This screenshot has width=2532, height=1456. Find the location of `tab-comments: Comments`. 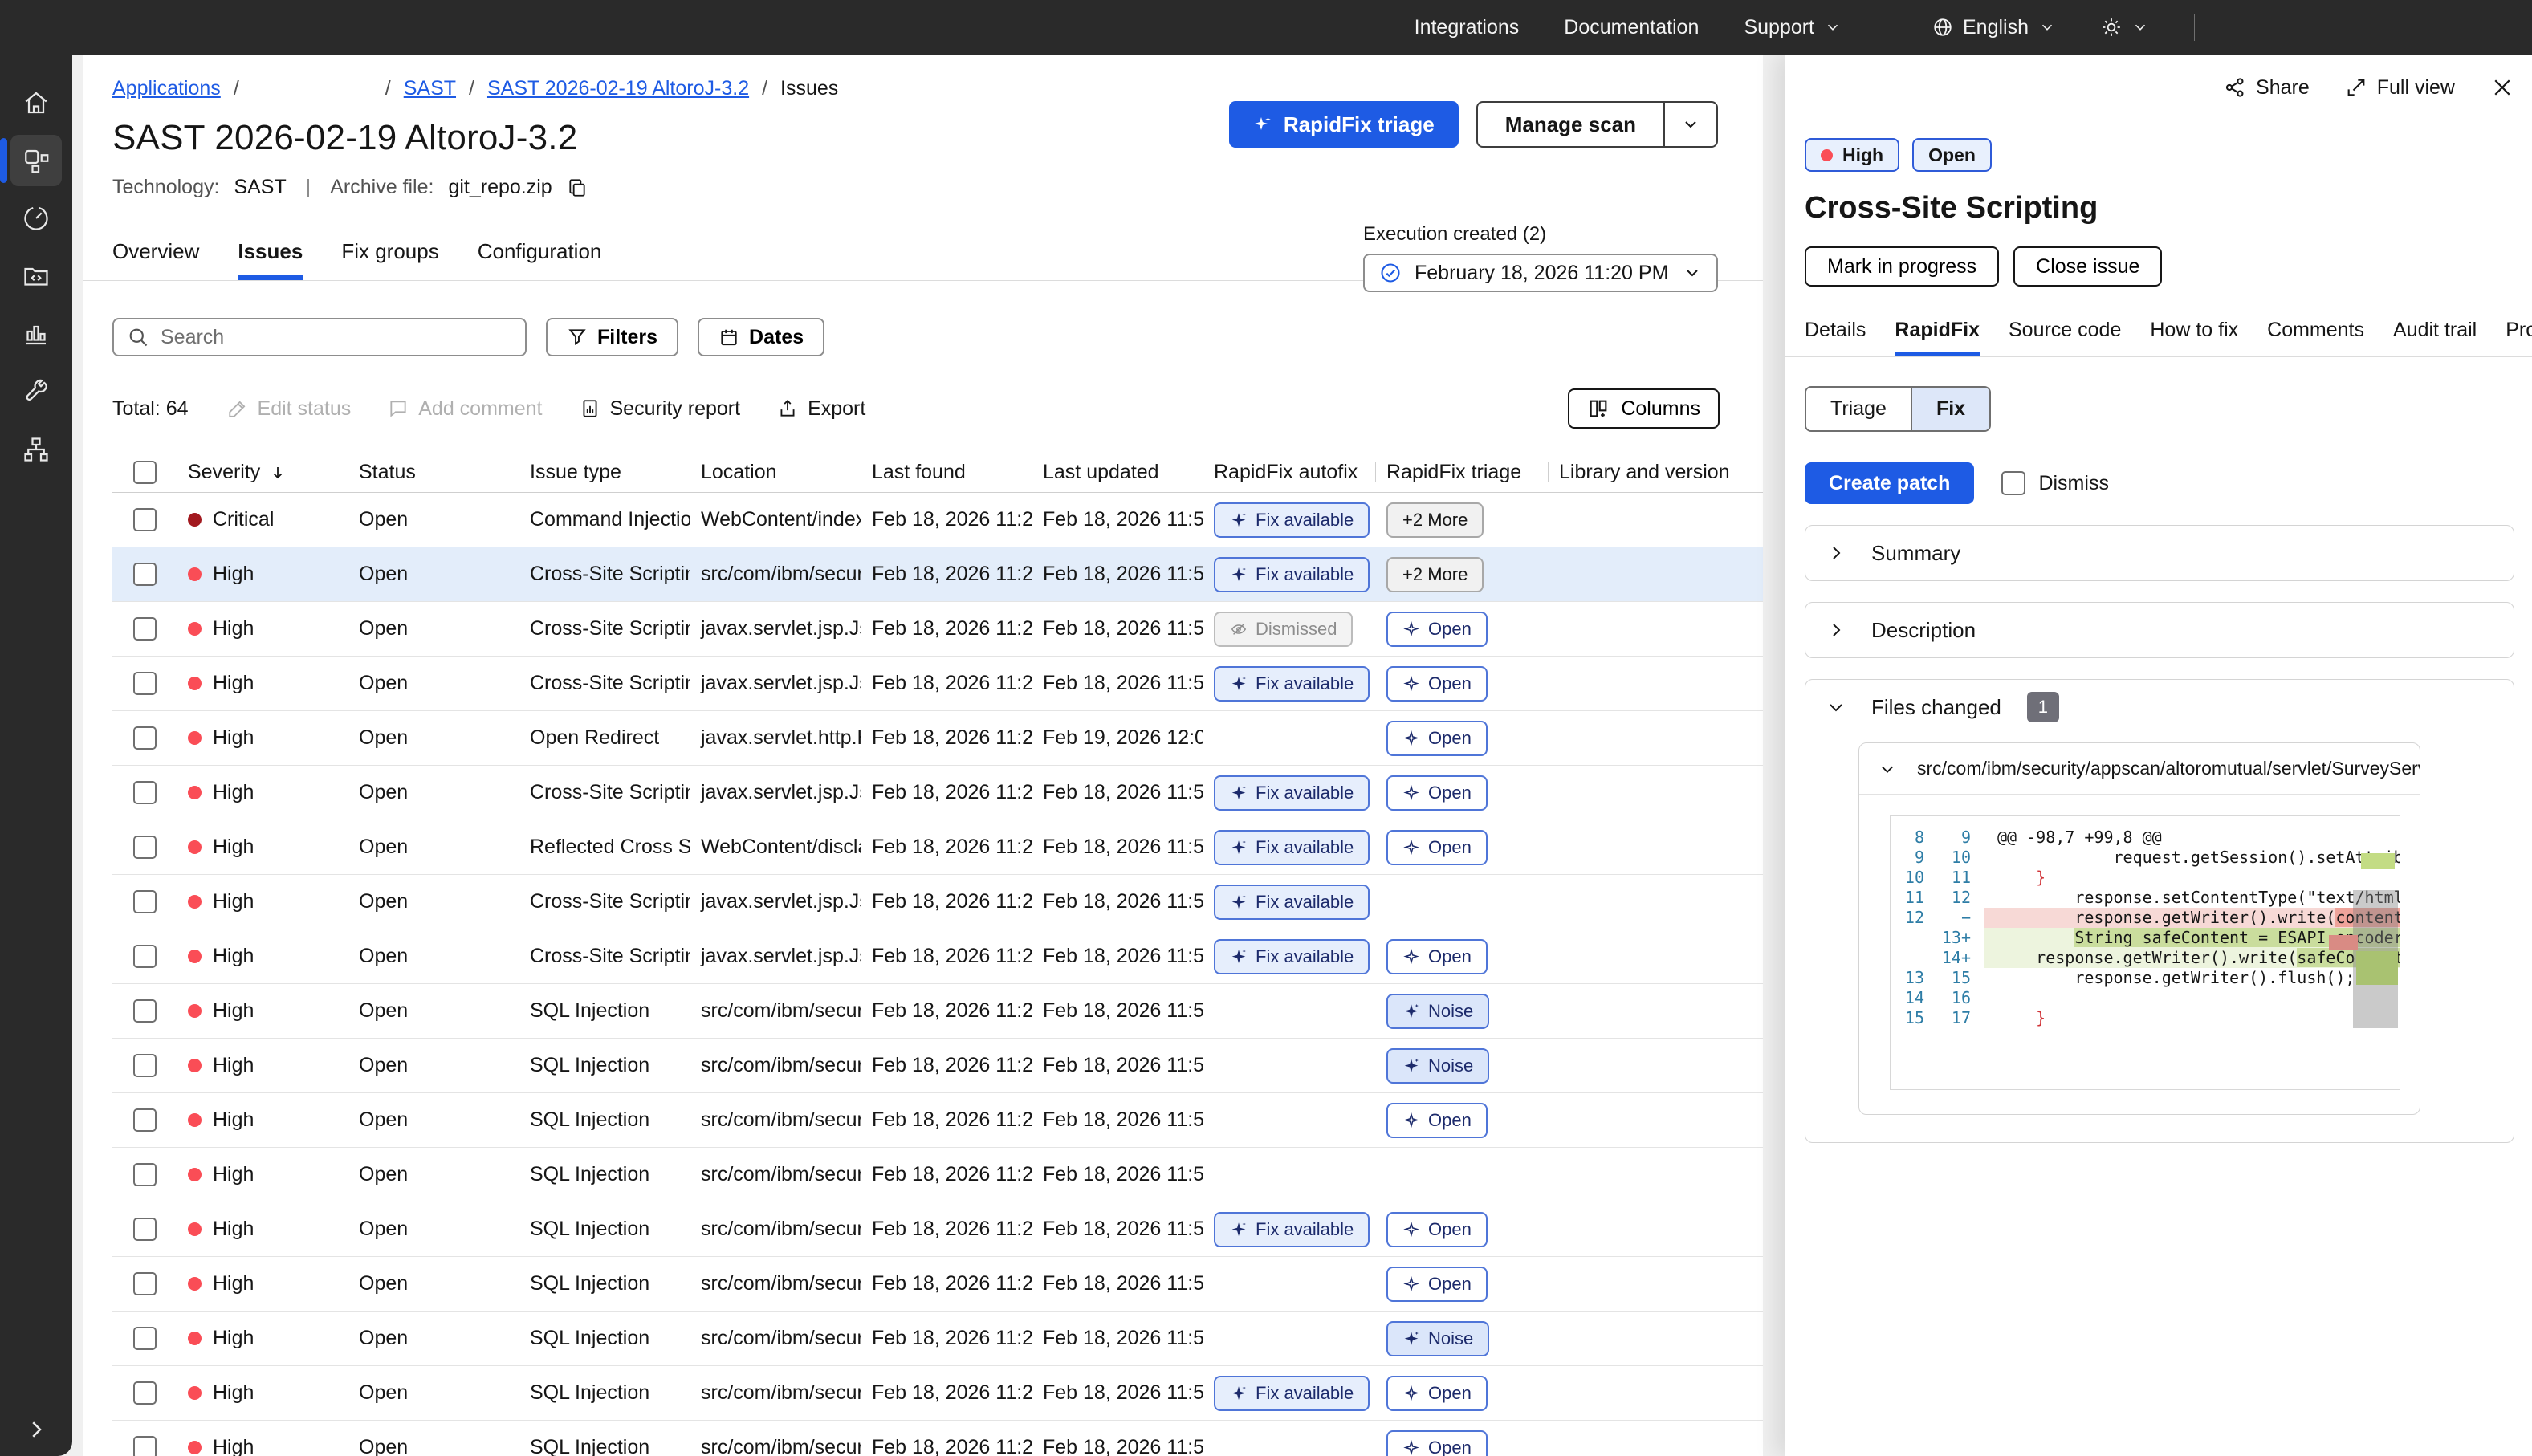

tab-comments: Comments is located at coordinates (2316, 330).